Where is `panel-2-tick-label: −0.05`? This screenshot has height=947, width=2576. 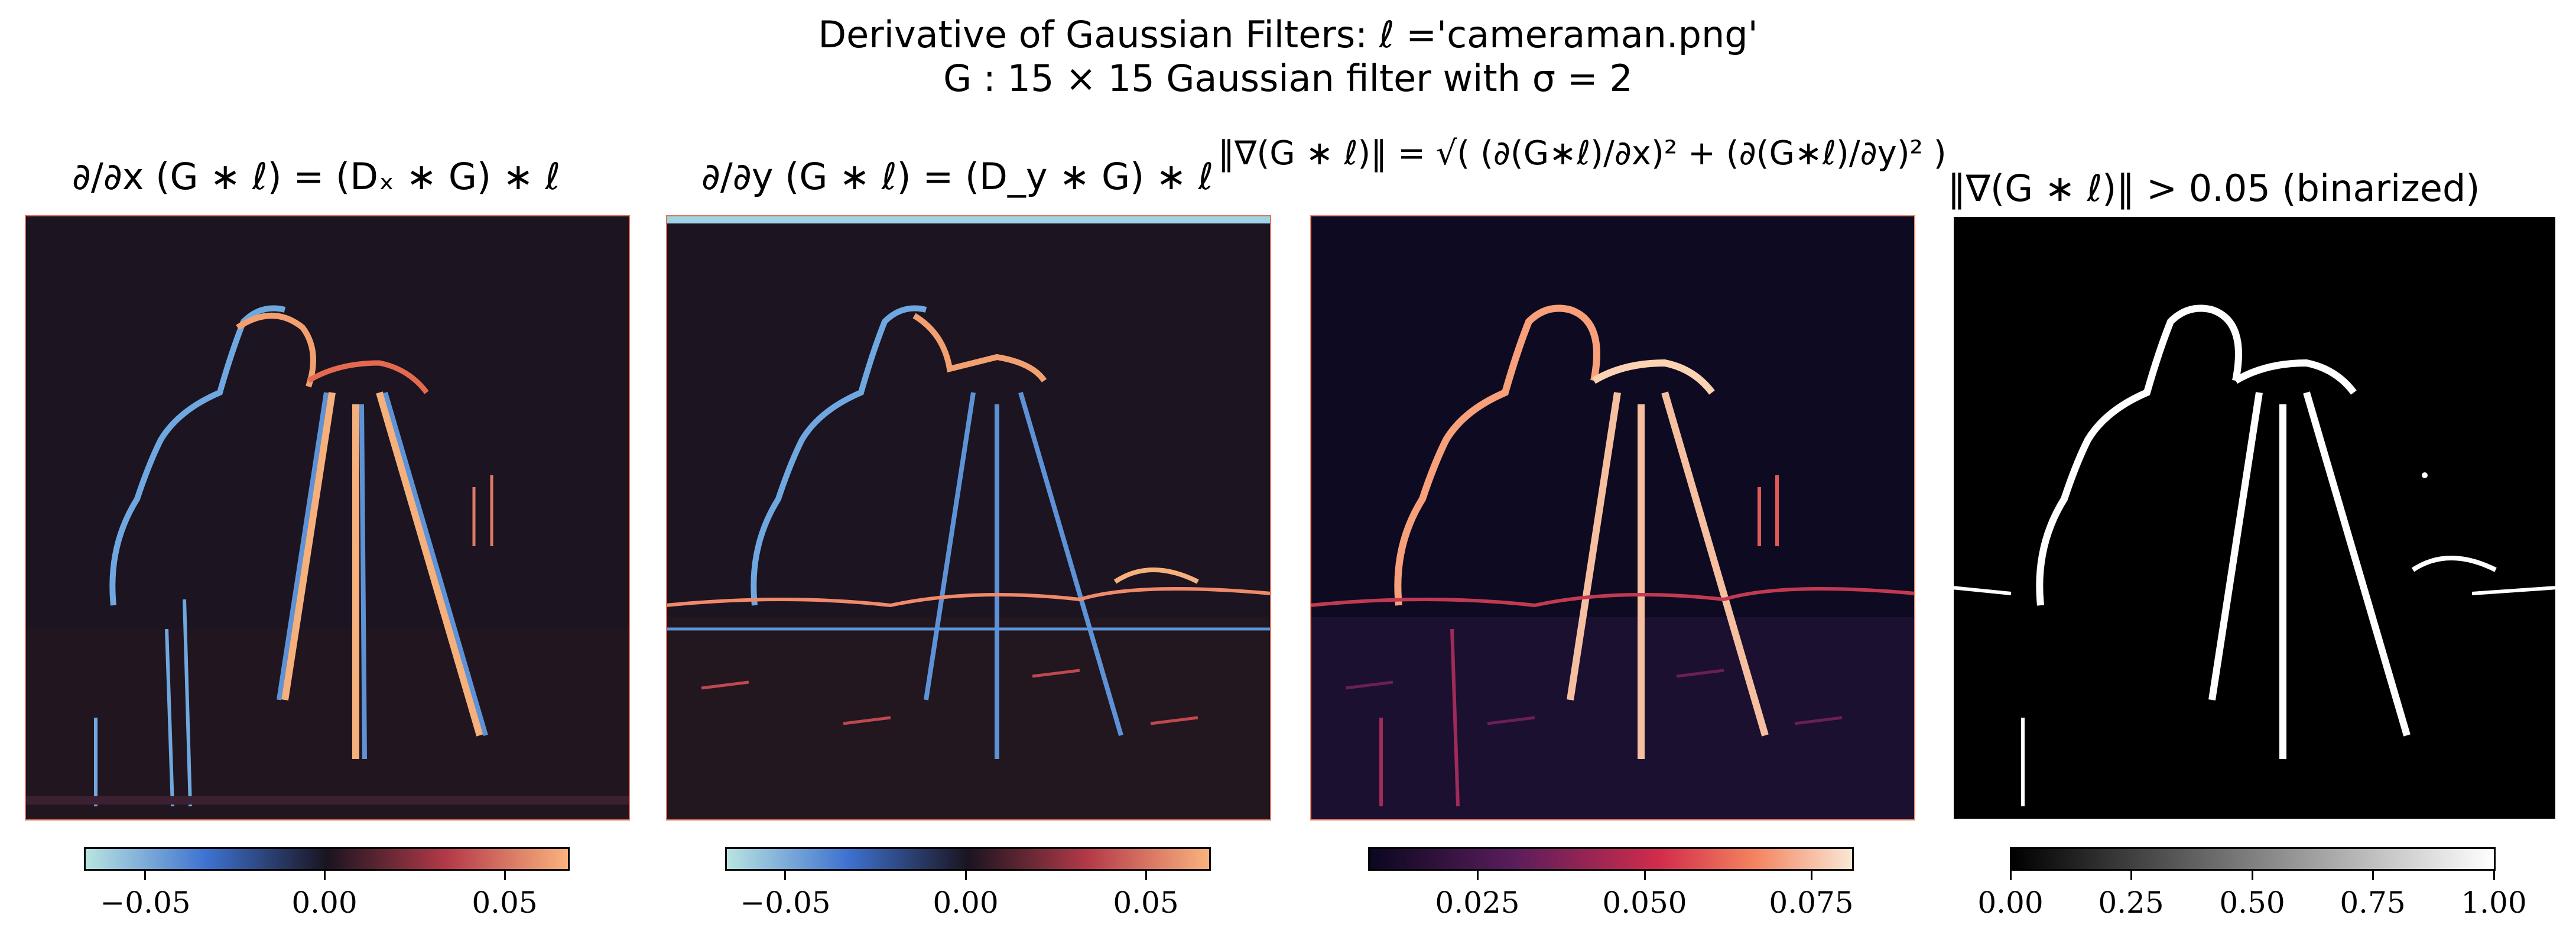
panel-2-tick-label: −0.05 is located at coordinates (785, 903).